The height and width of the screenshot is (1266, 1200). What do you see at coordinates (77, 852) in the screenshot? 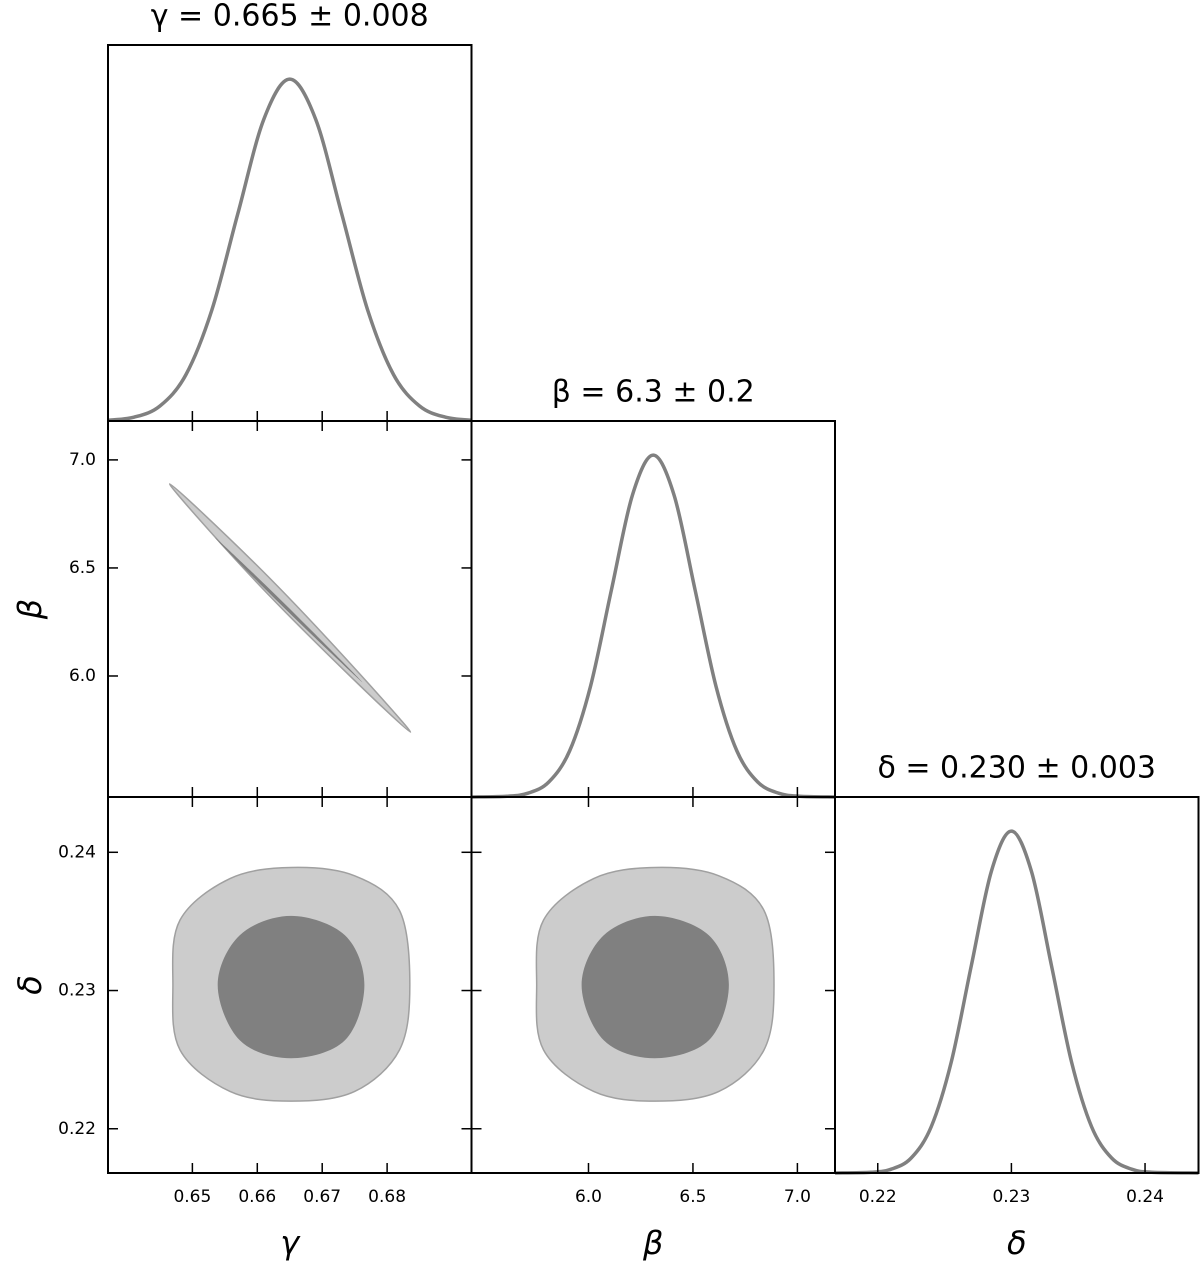
I see `y-tick-label: 0.24` at bounding box center [77, 852].